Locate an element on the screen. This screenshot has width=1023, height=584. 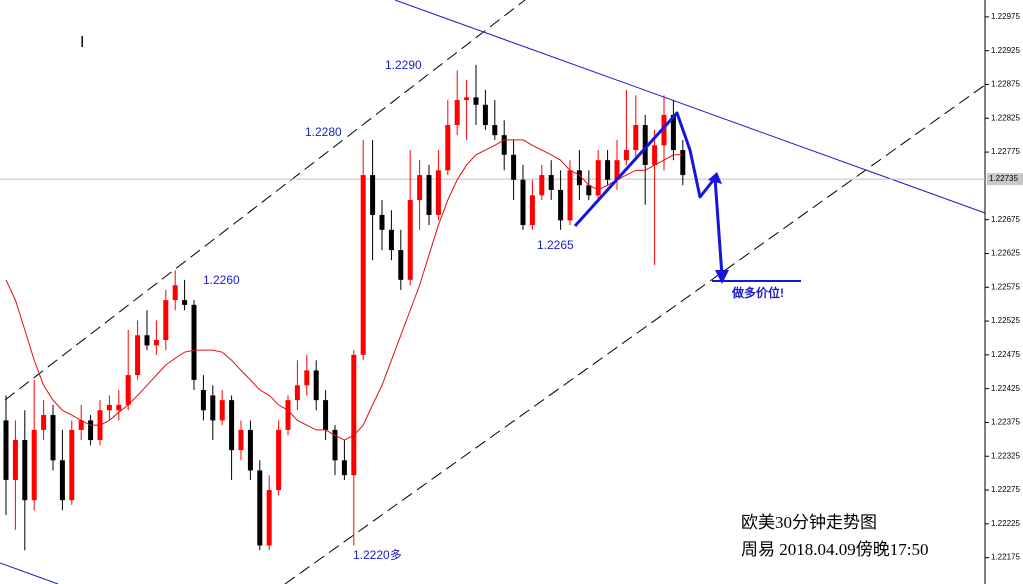
y-tick-label: 1.22675 is located at coordinates (1005, 219).